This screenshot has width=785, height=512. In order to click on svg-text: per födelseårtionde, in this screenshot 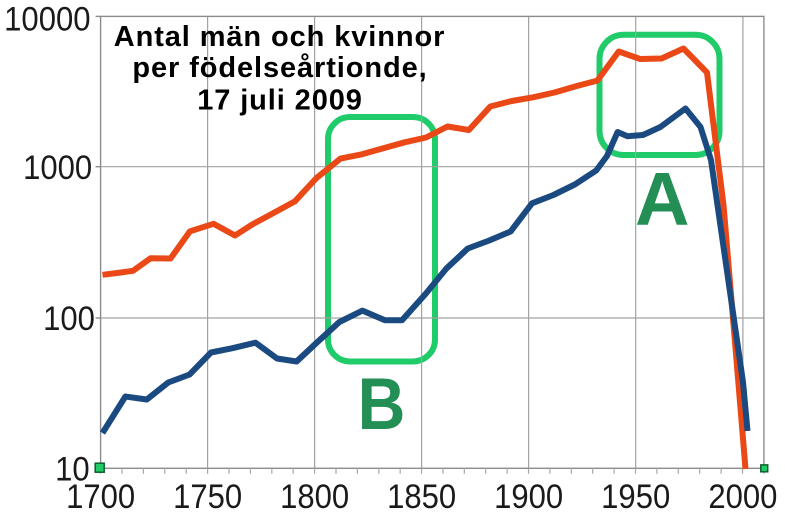, I will do `click(279, 68)`.